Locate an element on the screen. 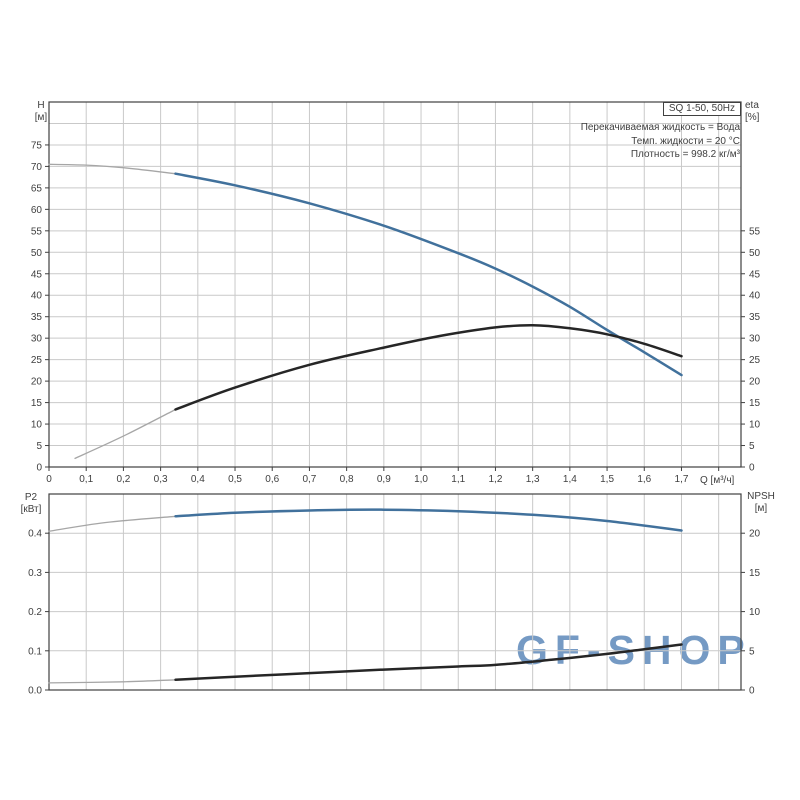 The height and width of the screenshot is (800, 800). right-axis-tick-label: 50 is located at coordinates (755, 253).